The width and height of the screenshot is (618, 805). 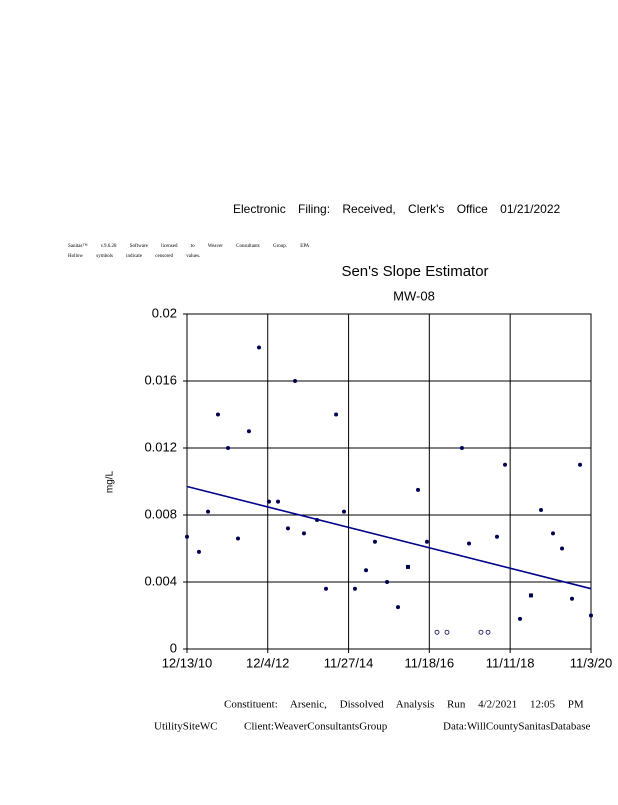 What do you see at coordinates (517, 727) in the screenshot?
I see `footer-database: Data:WillCountySanitasDatabase` at bounding box center [517, 727].